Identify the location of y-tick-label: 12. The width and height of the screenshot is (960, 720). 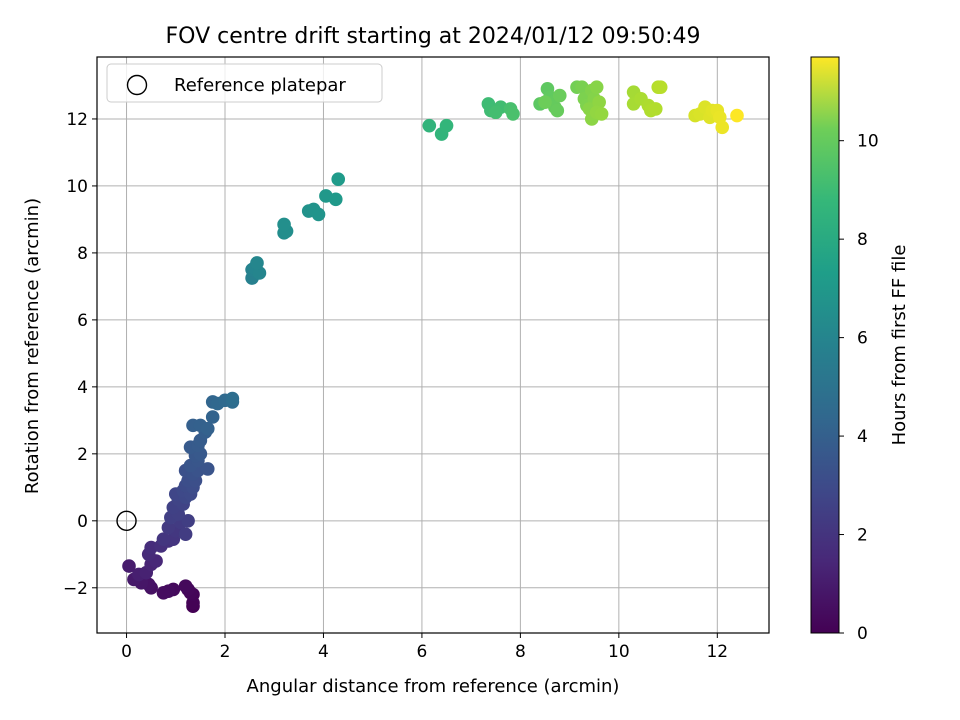
(77, 120).